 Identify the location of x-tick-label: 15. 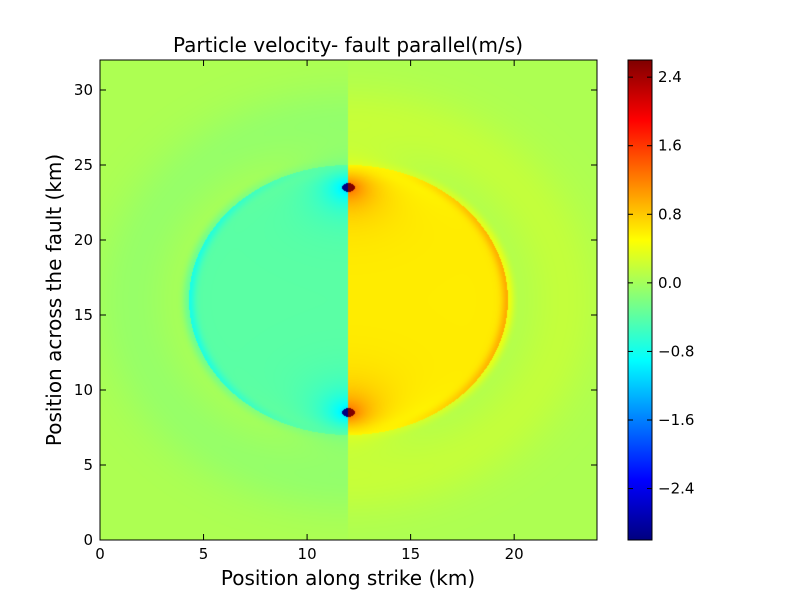
(410, 554).